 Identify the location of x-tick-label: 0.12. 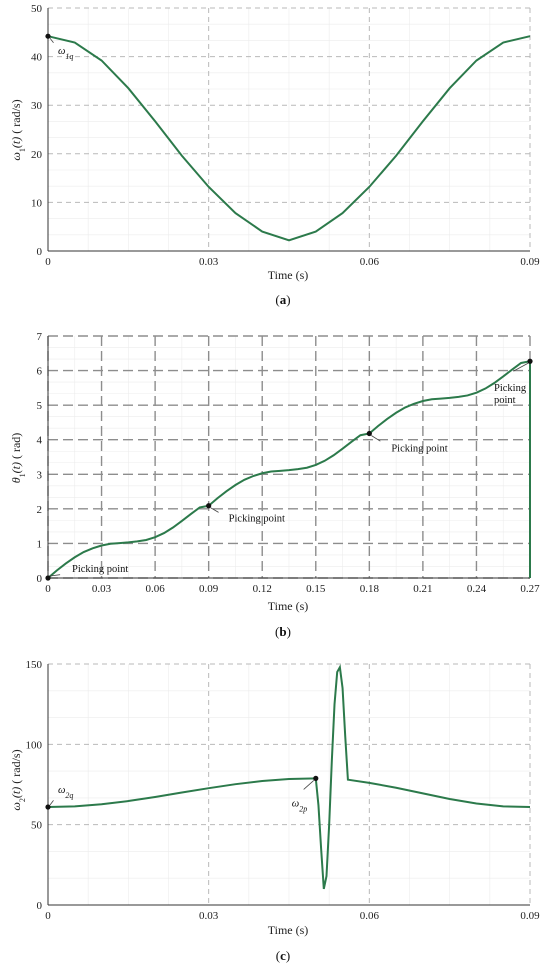
(262, 589).